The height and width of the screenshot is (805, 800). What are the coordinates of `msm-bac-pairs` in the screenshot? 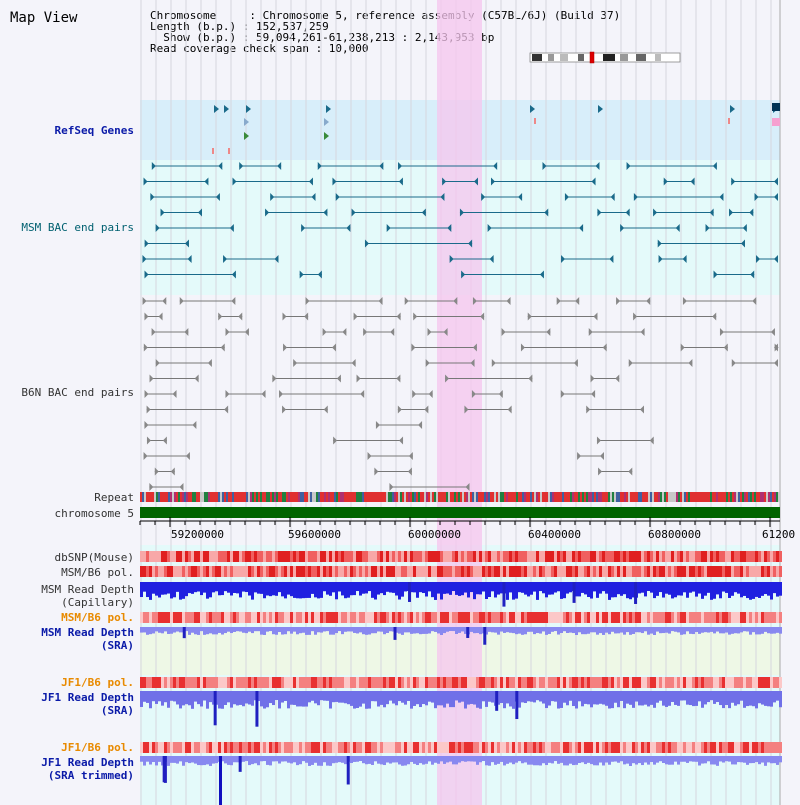 It's located at (460, 220).